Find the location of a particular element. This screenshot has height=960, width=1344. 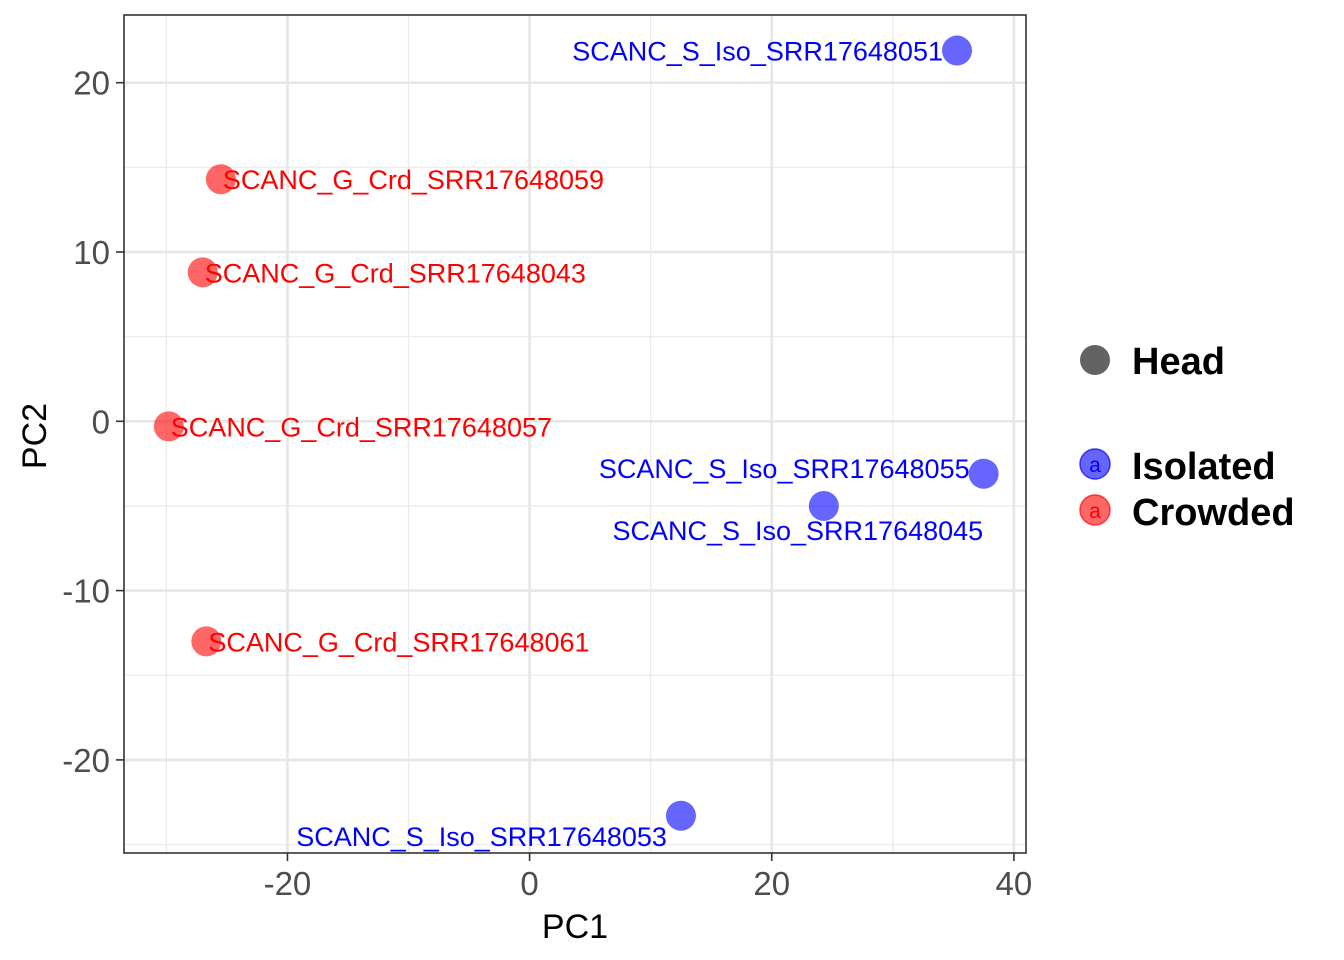

data-point-label: SCANC_S_Iso_SRR17648055 is located at coordinates (784, 469).